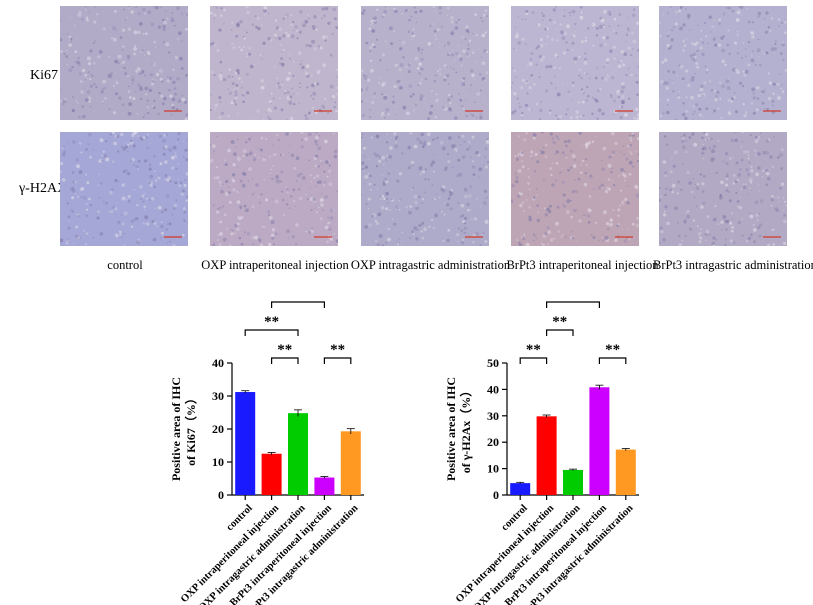  I want to click on h2ax-ytick-label: 20, so click(493, 442).